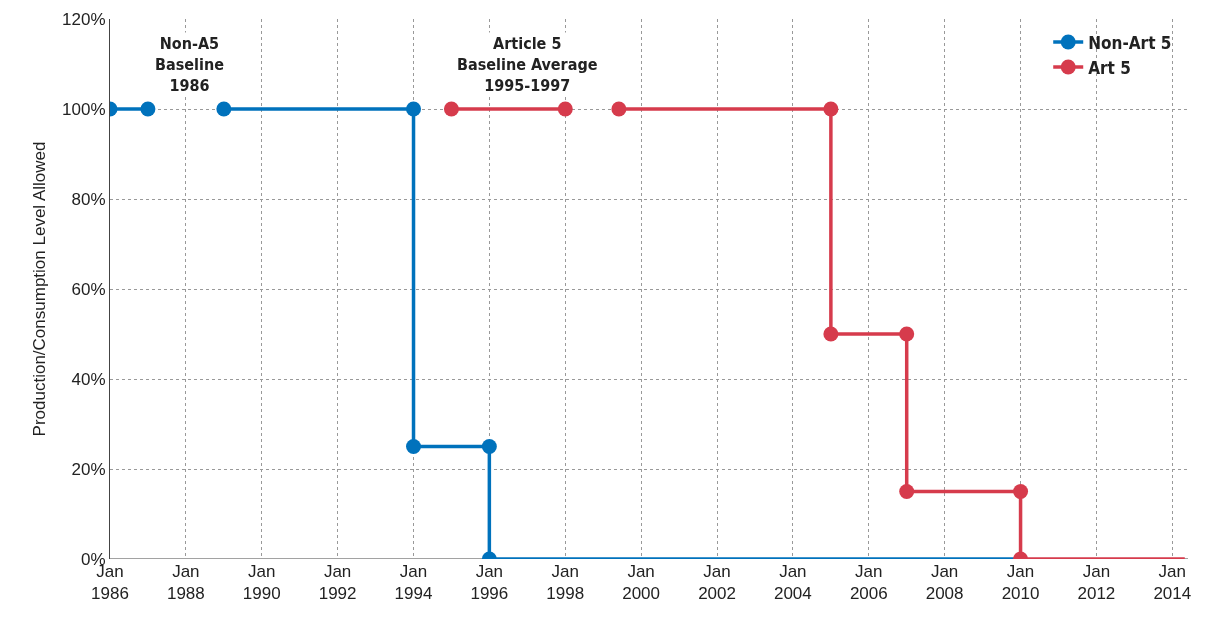 This screenshot has width=1208, height=624. Describe the element at coordinates (88, 379) in the screenshot. I see `y-tick-label: 40%` at that location.